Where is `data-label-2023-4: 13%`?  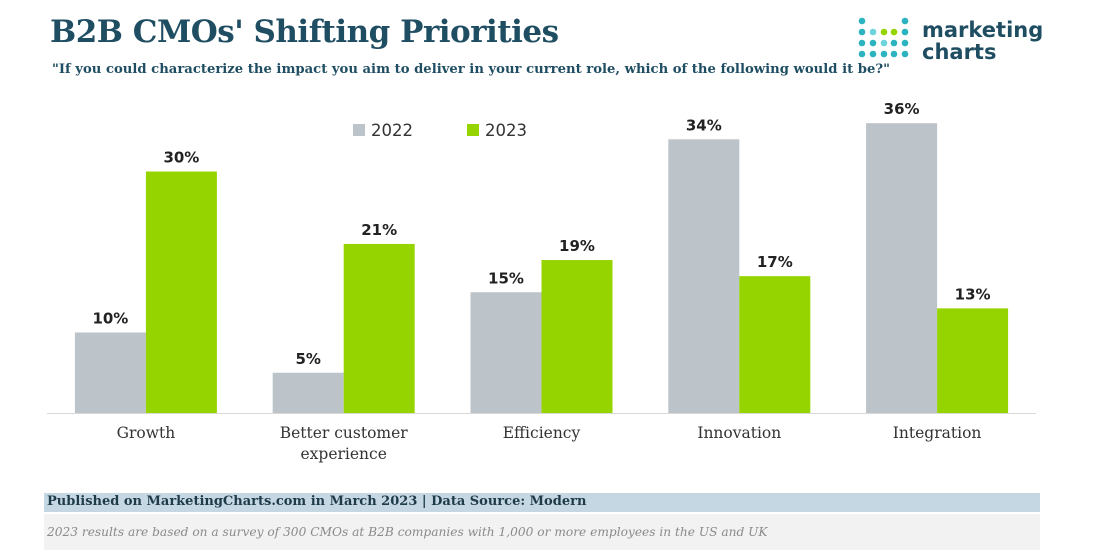 data-label-2023-4: 13% is located at coordinates (973, 294).